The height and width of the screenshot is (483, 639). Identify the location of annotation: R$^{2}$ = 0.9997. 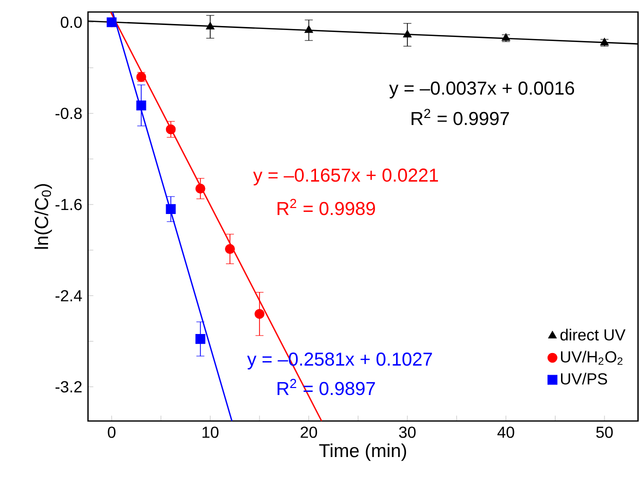
(460, 117).